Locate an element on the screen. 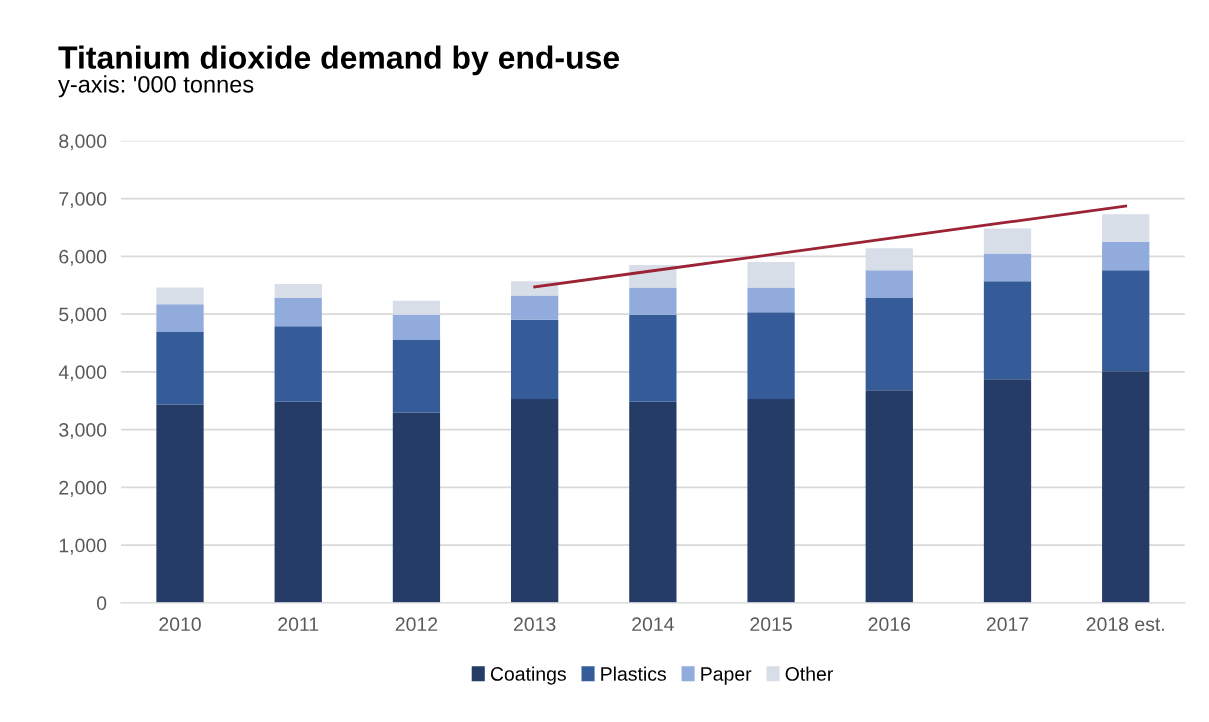 This screenshot has height=722, width=1209. legend-label: Other is located at coordinates (809, 673).